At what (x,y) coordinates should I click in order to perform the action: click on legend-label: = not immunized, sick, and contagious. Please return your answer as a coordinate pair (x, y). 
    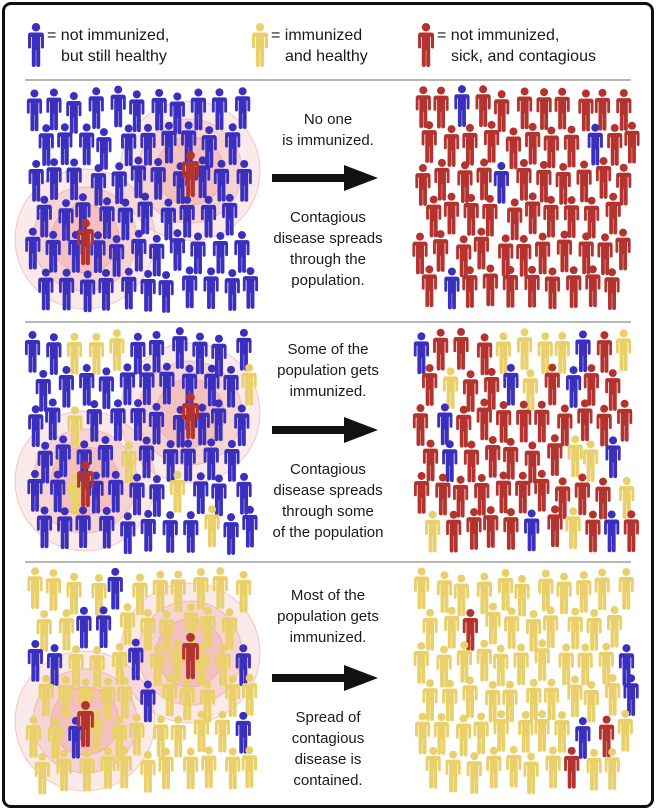
    Looking at the image, I should click on (516, 46).